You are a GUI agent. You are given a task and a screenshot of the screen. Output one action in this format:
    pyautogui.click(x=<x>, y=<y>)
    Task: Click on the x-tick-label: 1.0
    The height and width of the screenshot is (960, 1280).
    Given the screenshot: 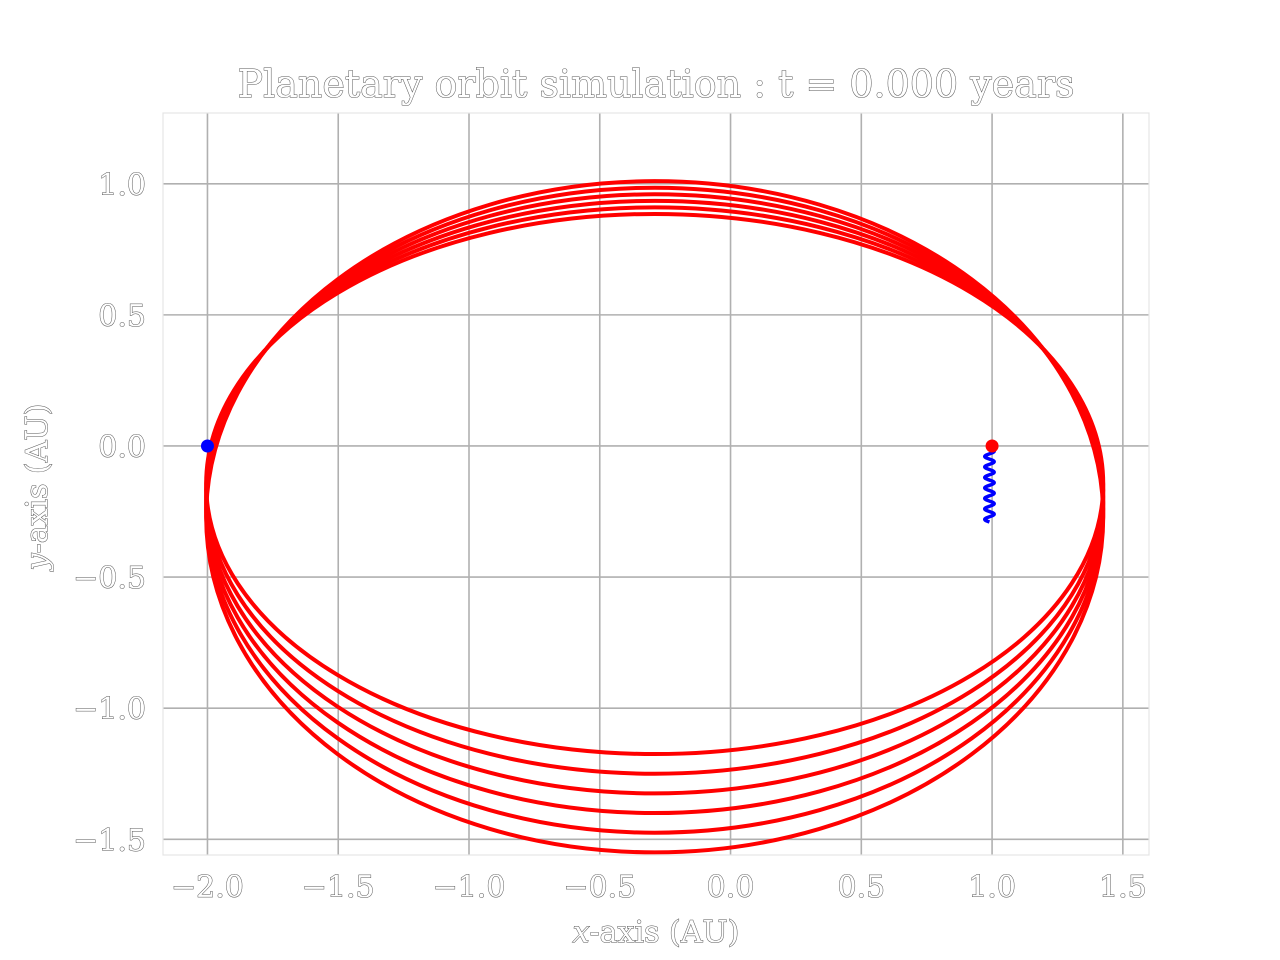 What is the action you would take?
    pyautogui.click(x=992, y=887)
    